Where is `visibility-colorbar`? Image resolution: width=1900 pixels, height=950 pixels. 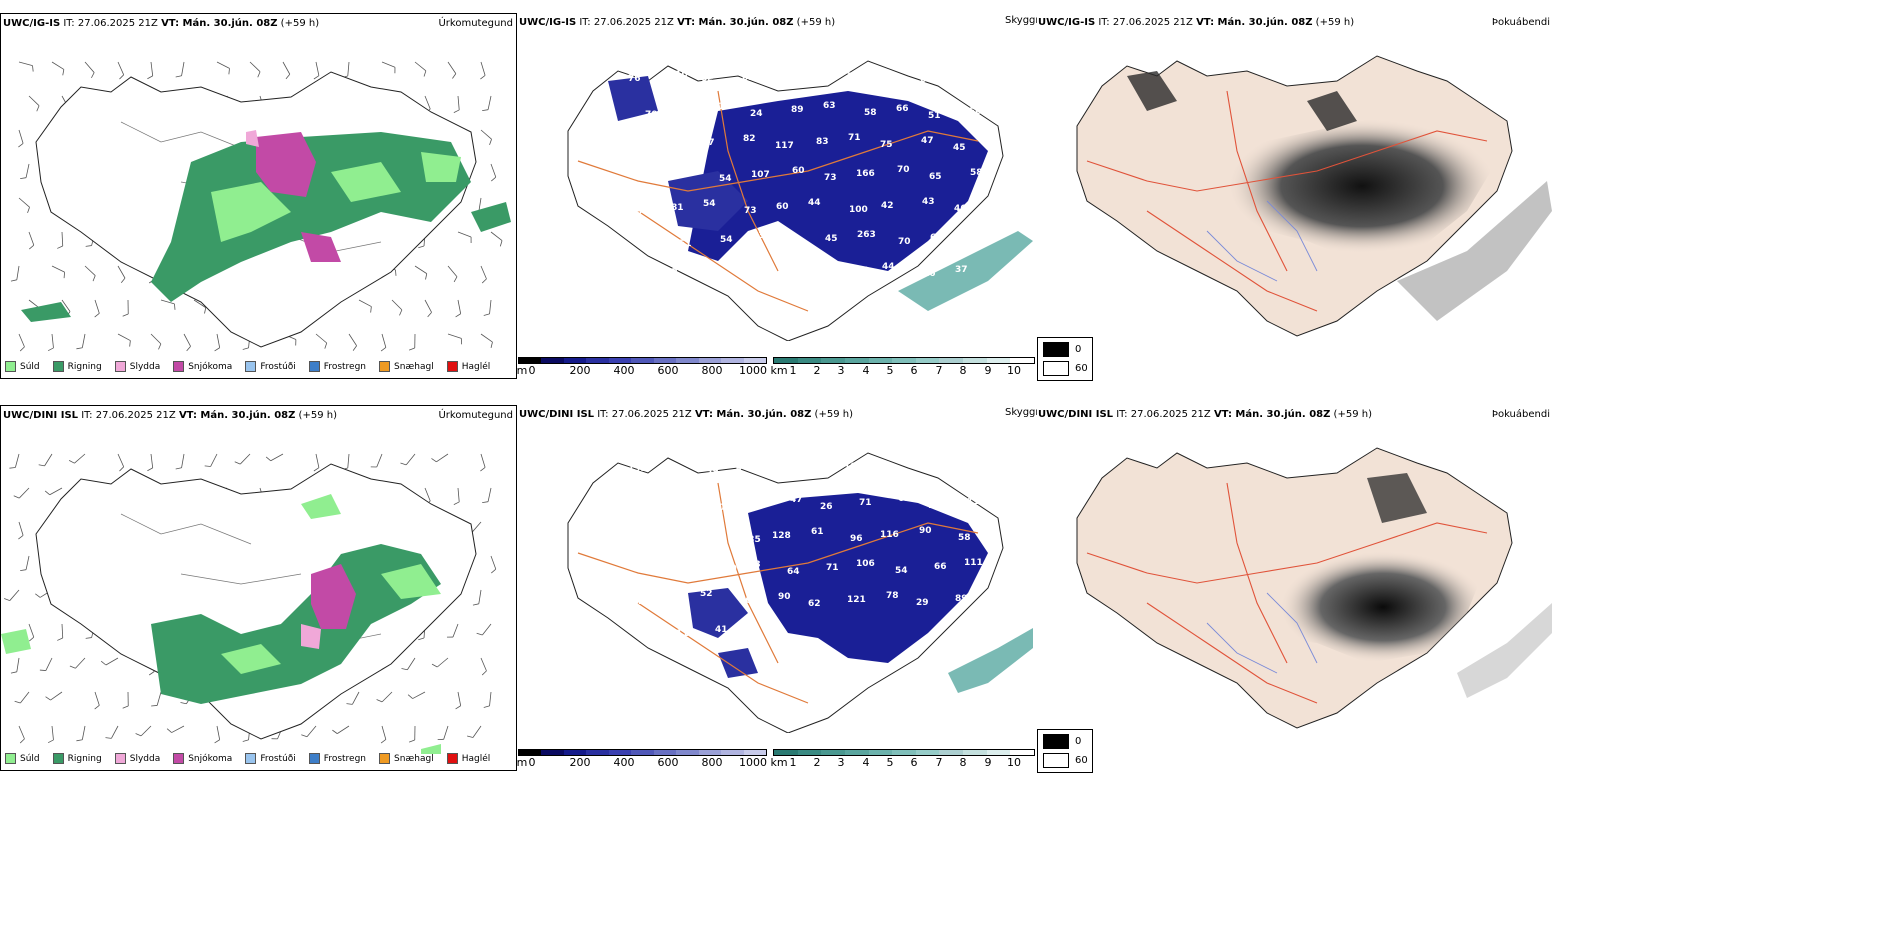
visibility-colorbar is located at coordinates (904, 752).